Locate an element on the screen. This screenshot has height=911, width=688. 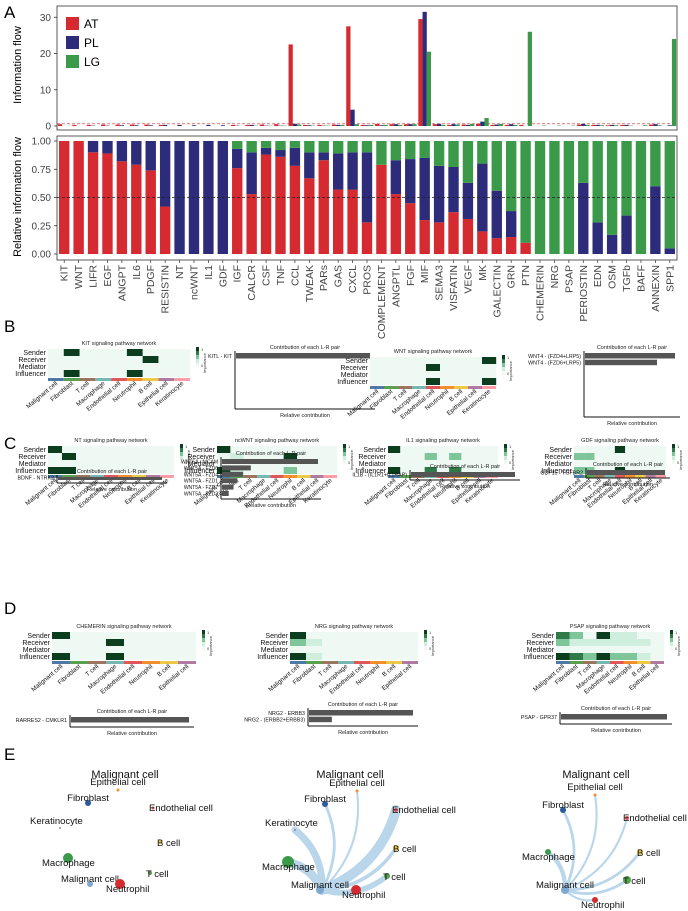
x-tick-label-OSM: OSM is located at coordinates (613, 277).